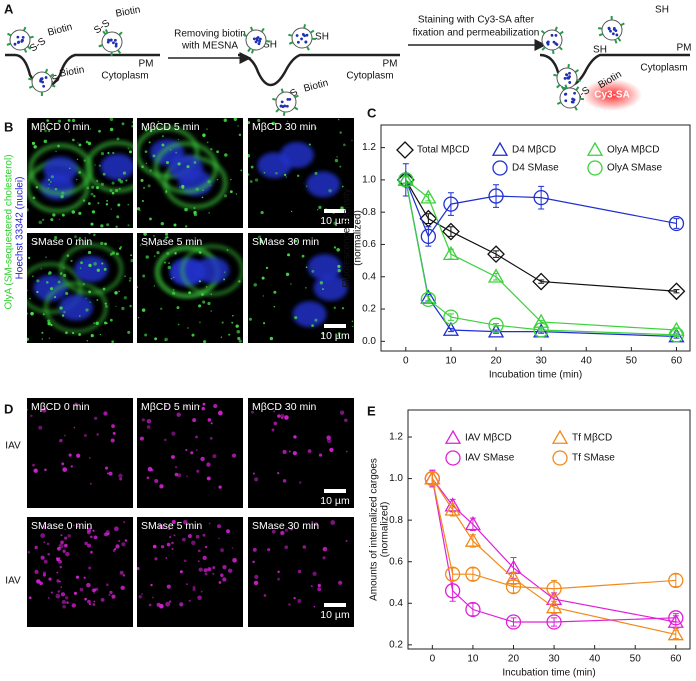  What do you see at coordinates (369, 309) in the screenshot?
I see `y-tick-label: 0.2` at bounding box center [369, 309].